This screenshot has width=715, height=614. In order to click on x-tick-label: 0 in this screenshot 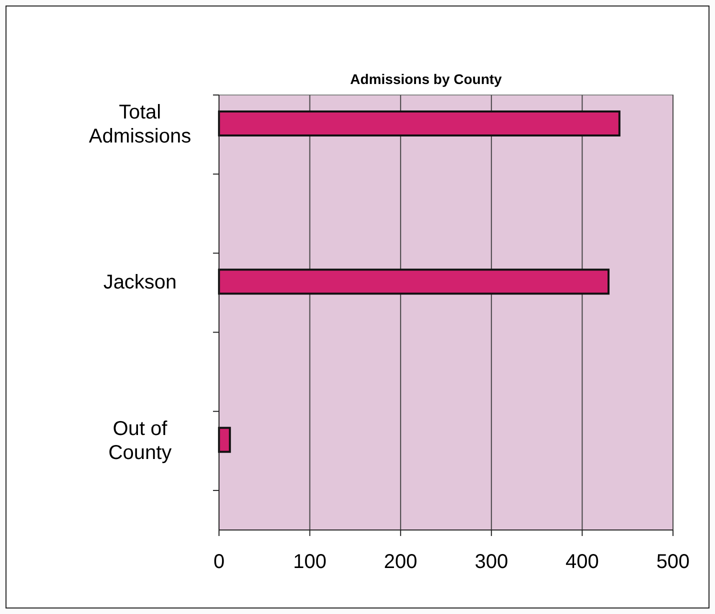, I will do `click(219, 562)`.